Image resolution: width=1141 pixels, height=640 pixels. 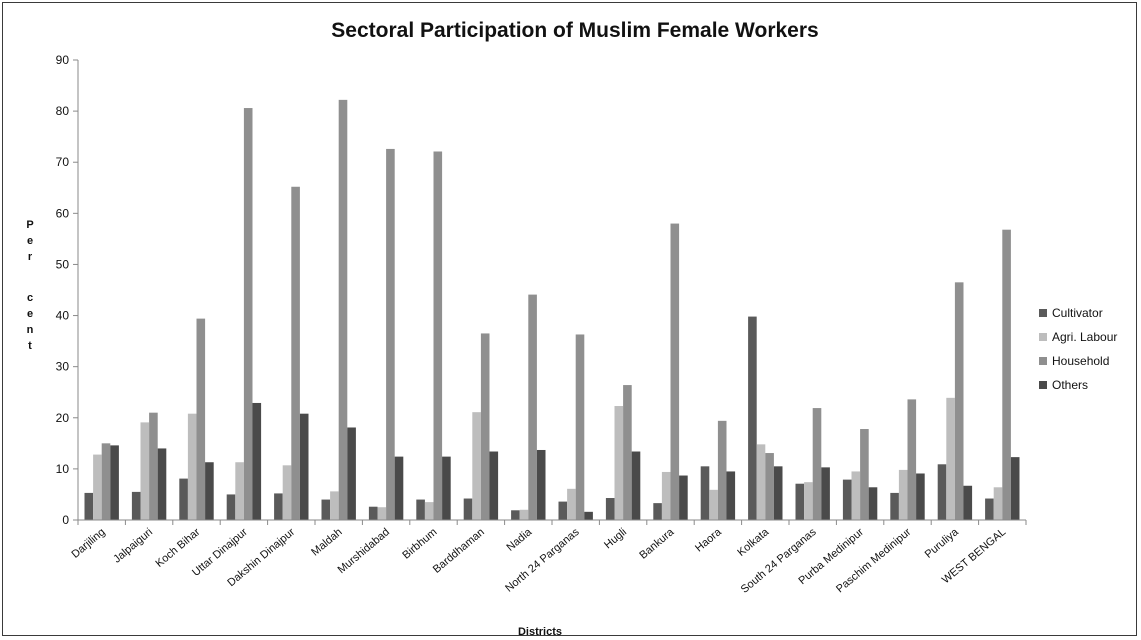 I want to click on x-tick-label: Bankura, so click(x=657, y=544).